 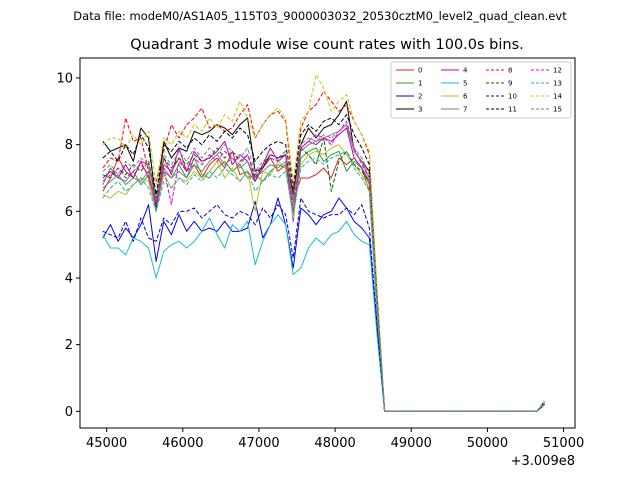 I want to click on legend-label-15: 15, so click(x=557, y=110).